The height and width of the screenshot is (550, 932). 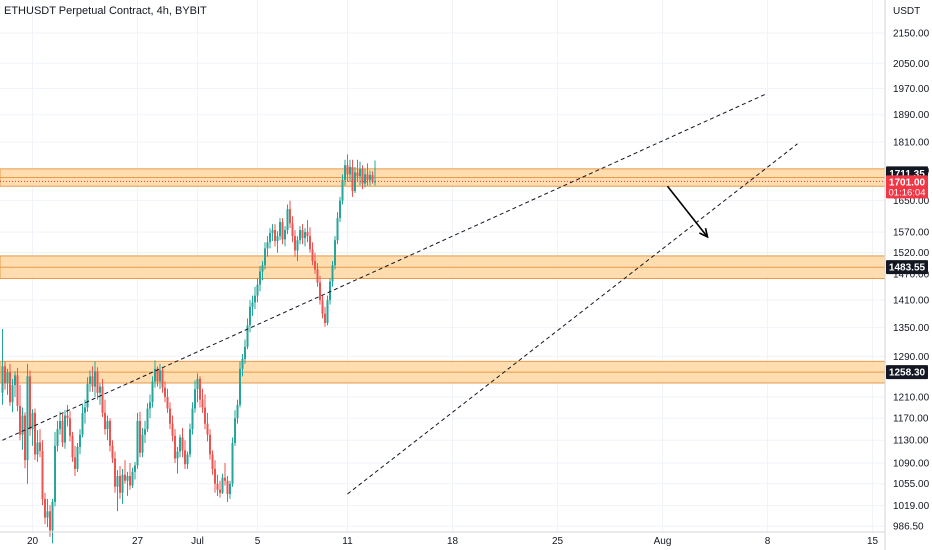 What do you see at coordinates (704, 233) in the screenshot?
I see `arrow-head` at bounding box center [704, 233].